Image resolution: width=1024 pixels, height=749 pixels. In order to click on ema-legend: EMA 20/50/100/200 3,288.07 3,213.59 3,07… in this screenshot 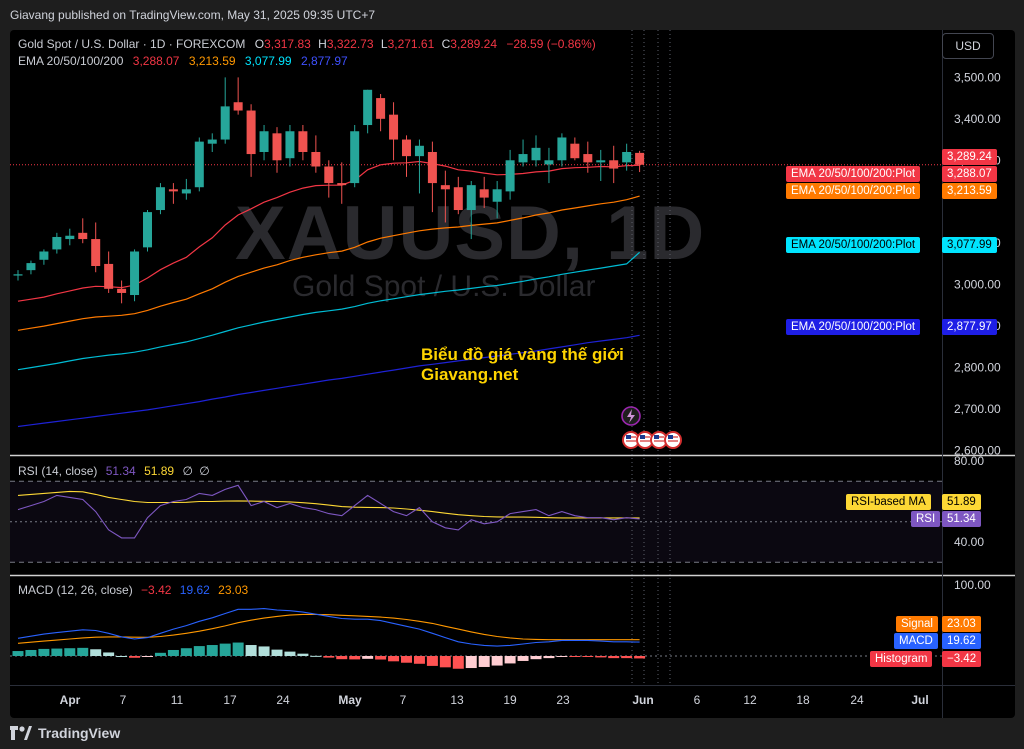, I will do `click(183, 61)`.